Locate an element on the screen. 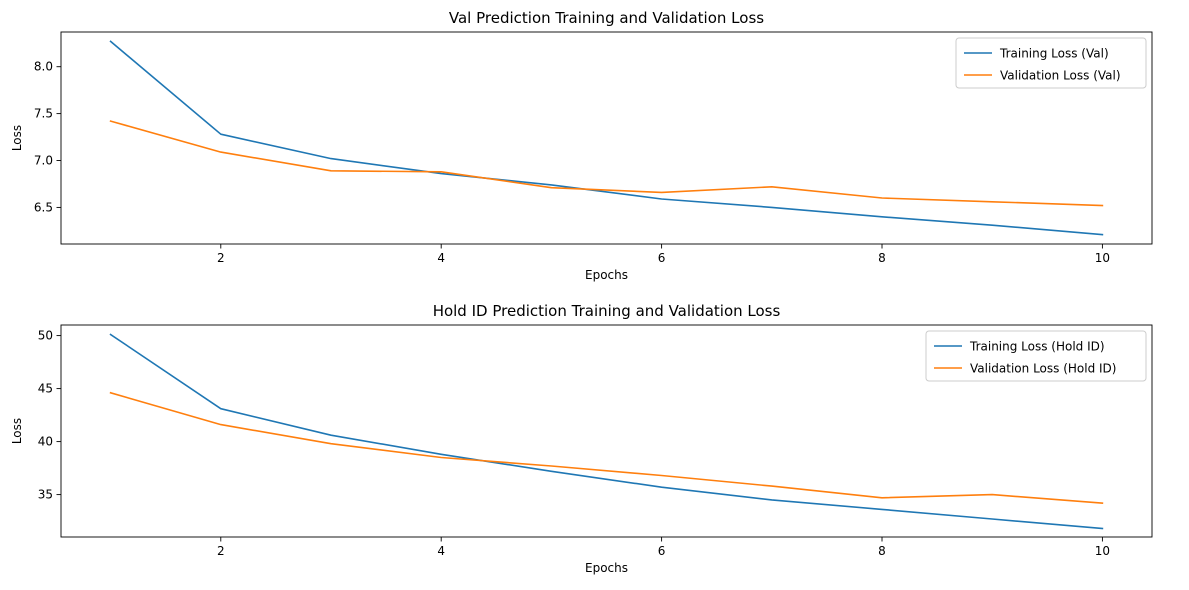 The width and height of the screenshot is (1189, 590). legend: Training Loss (Val) Validation Loss (Val) is located at coordinates (1051, 63).